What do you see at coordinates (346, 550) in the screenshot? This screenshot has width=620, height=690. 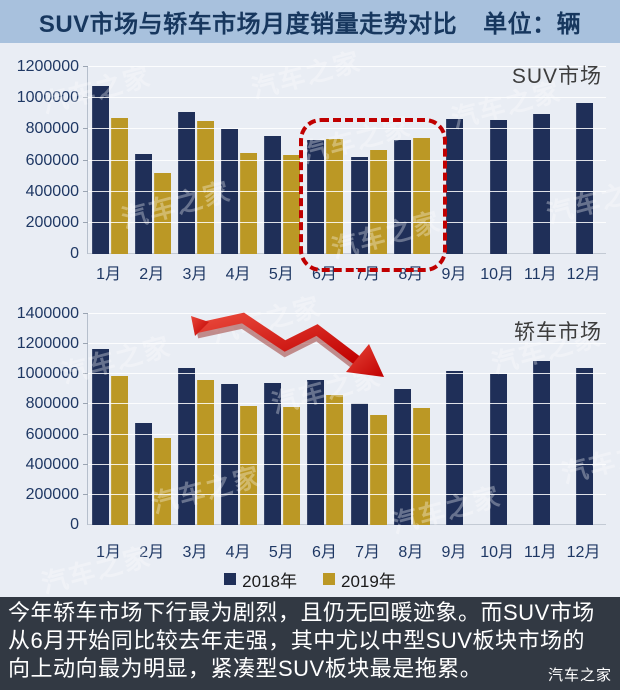 I see `sedan-chart-x-axis: 1月 2月 3月 4月 5月 6月 7月 8月 9月 10月 11月 12月` at bounding box center [346, 550].